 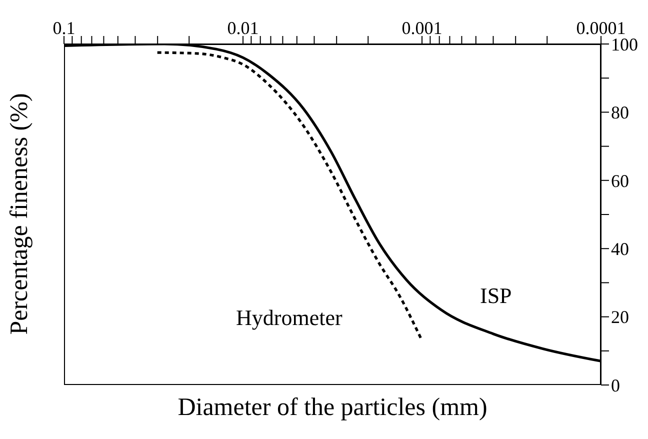 What do you see at coordinates (620, 180) in the screenshot?
I see `y-tick-label: 60` at bounding box center [620, 180].